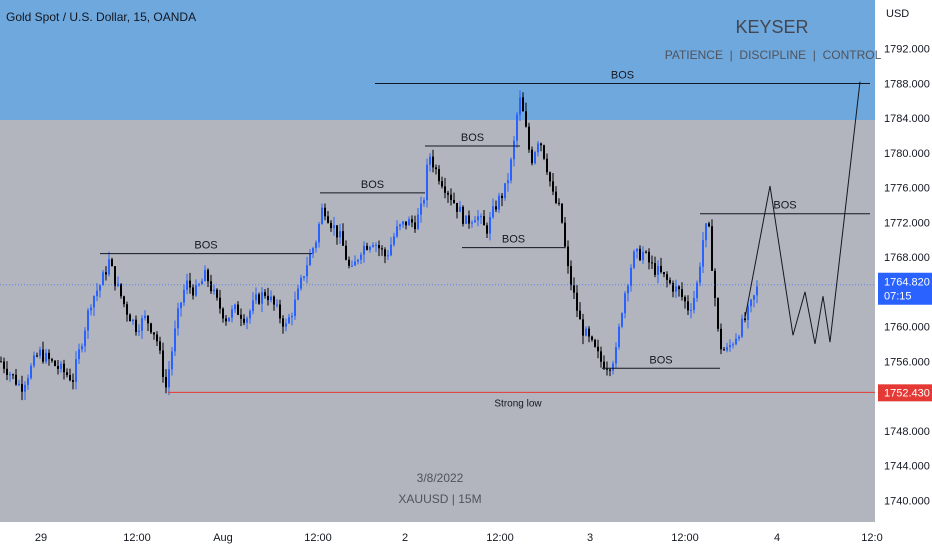 The width and height of the screenshot is (932, 550). I want to click on price-tick-label: 1784.000, so click(907, 119).